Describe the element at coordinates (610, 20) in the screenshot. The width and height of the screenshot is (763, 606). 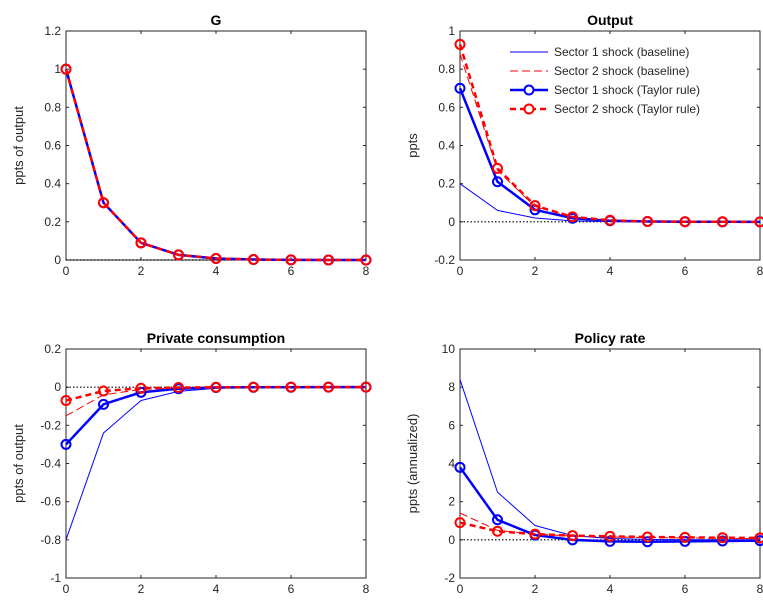
I see `panel-title: Output` at that location.